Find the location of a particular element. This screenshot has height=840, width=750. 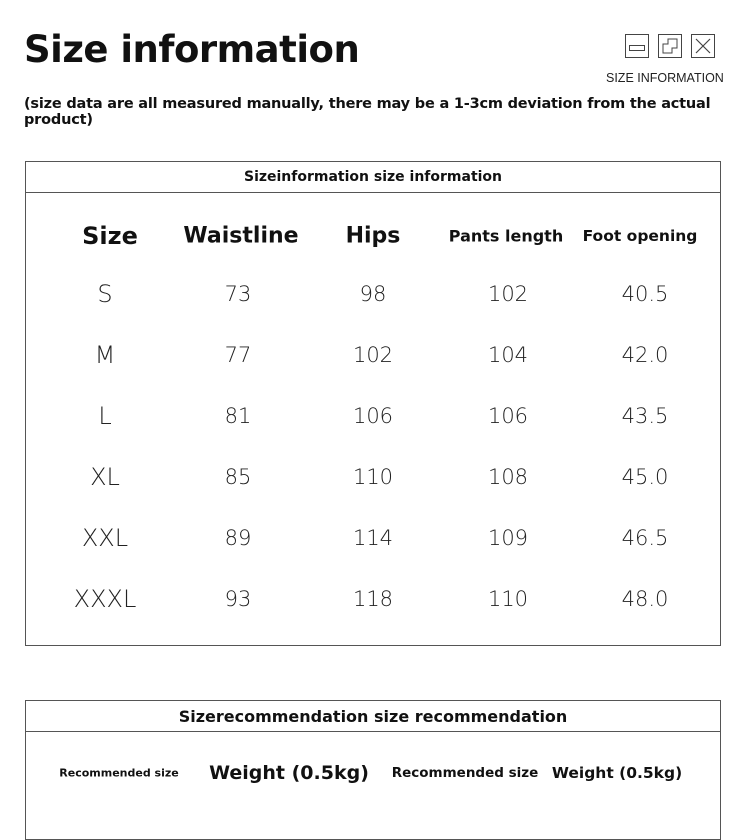

measurement-value: 73 is located at coordinates (238, 294).